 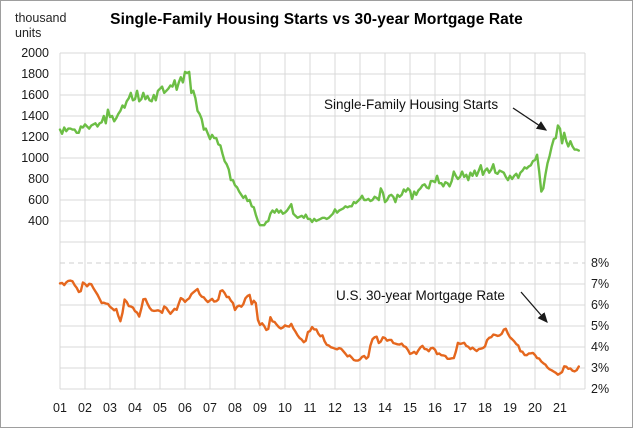 I want to click on right-axis-tick-label: 5%, so click(x=600, y=326).